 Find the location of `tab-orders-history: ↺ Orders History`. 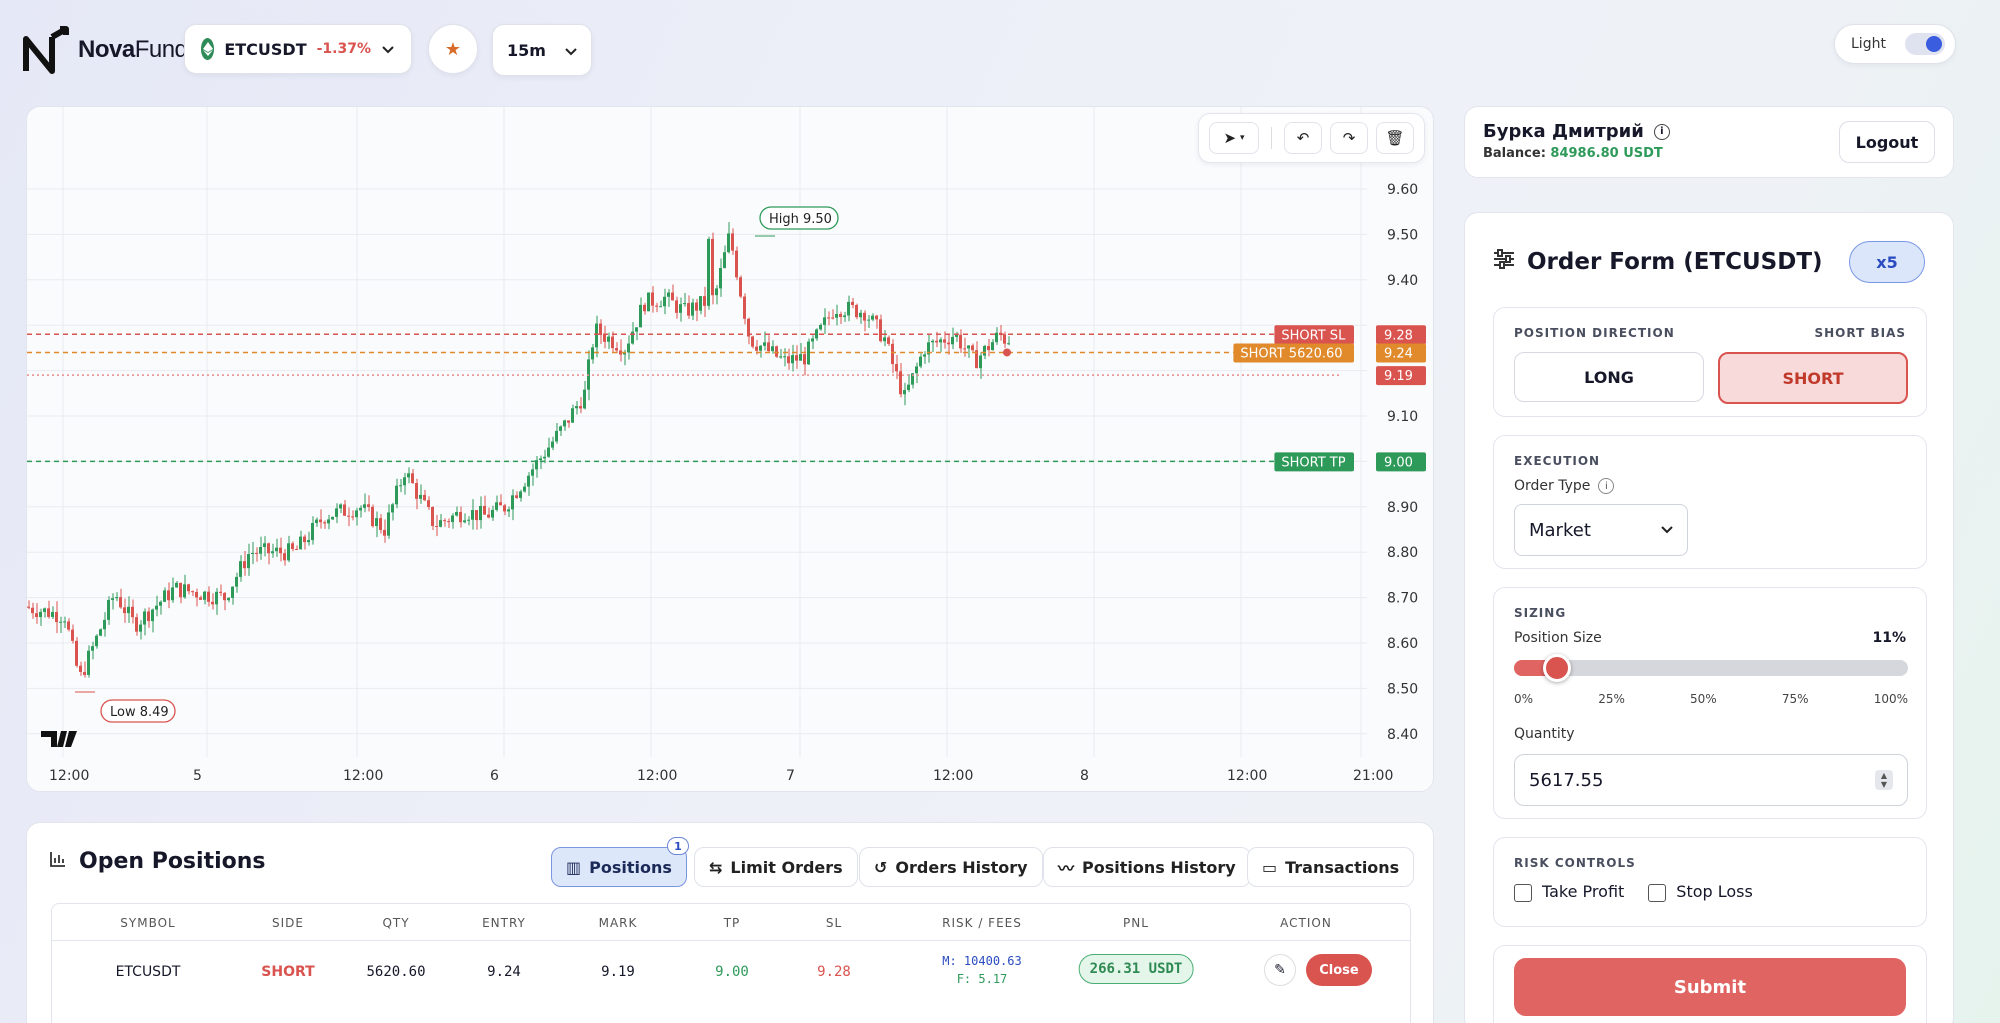

tab-orders-history: ↺ Orders History is located at coordinates (951, 867).